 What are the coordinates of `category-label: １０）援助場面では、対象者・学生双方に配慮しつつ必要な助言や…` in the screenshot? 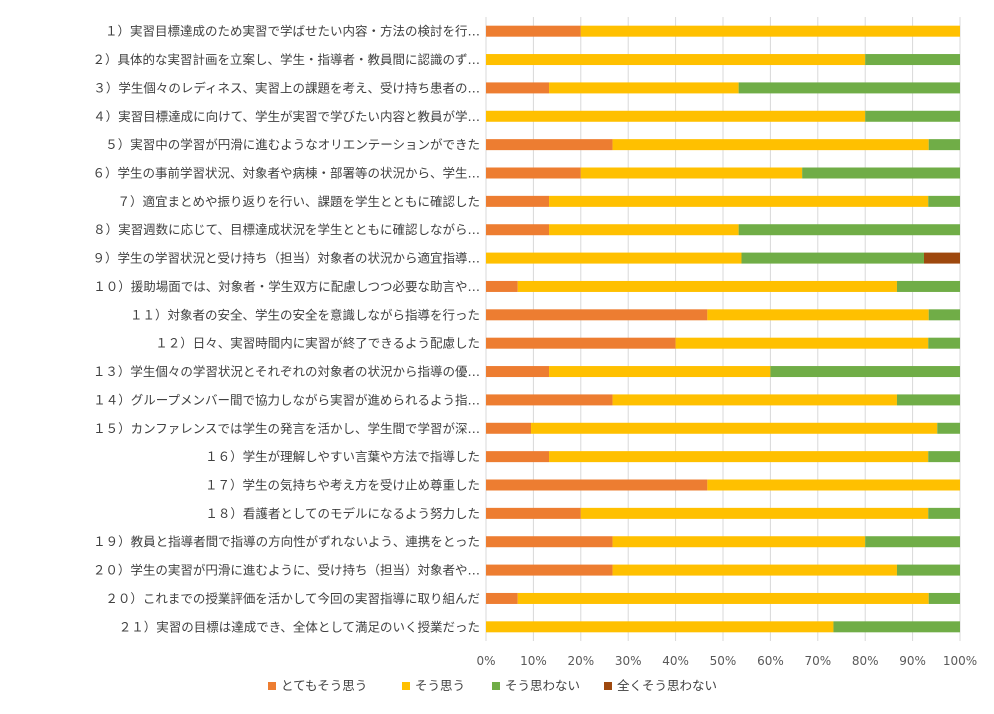 It's located at (286, 286).